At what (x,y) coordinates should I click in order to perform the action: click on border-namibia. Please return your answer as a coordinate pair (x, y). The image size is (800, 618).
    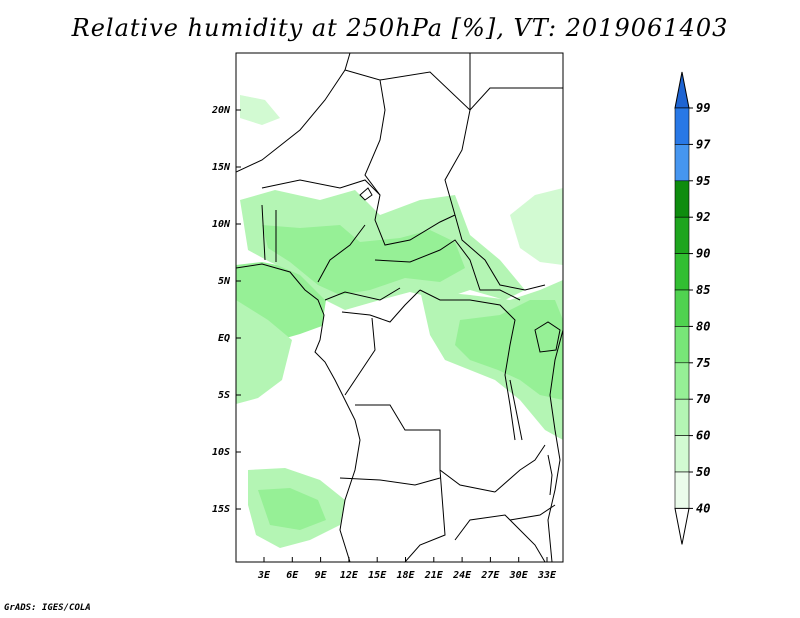
    Looking at the image, I should click on (392, 515).